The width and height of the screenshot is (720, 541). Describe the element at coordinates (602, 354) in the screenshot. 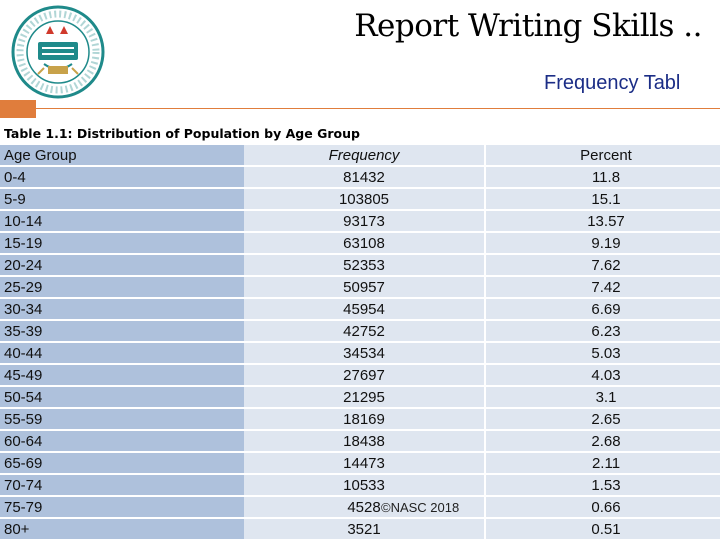

I see `percent-cell: 5.03` at that location.